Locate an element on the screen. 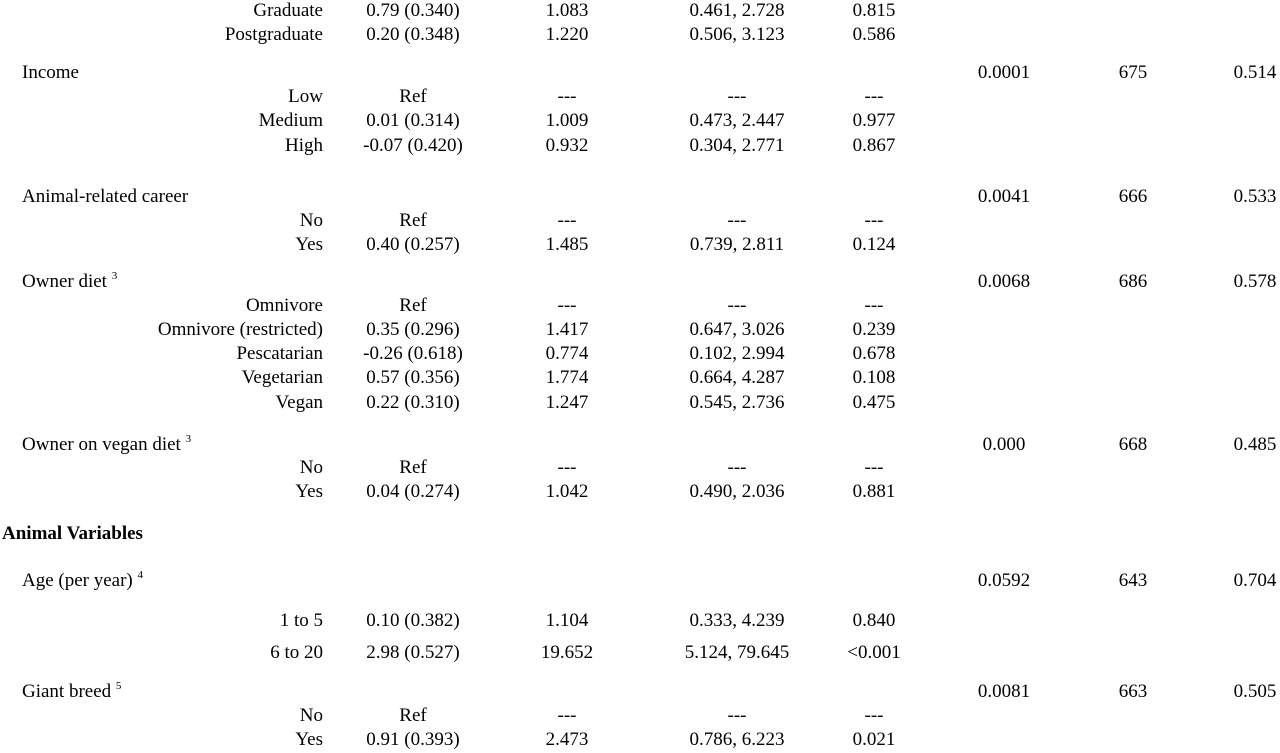 This screenshot has height=753, width=1280. level-label: Medium is located at coordinates (290, 120).